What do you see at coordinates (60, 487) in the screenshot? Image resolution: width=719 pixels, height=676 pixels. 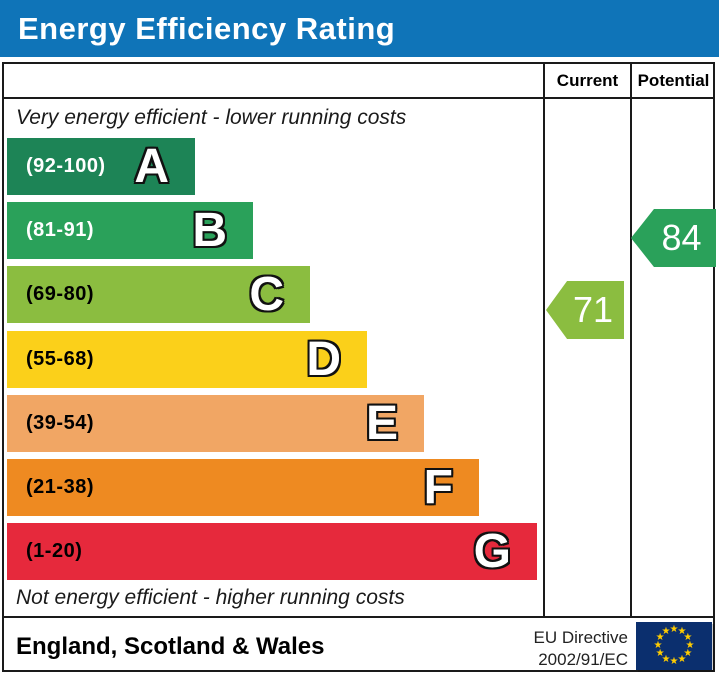 I see `band-f-range: (21-38)` at bounding box center [60, 487].